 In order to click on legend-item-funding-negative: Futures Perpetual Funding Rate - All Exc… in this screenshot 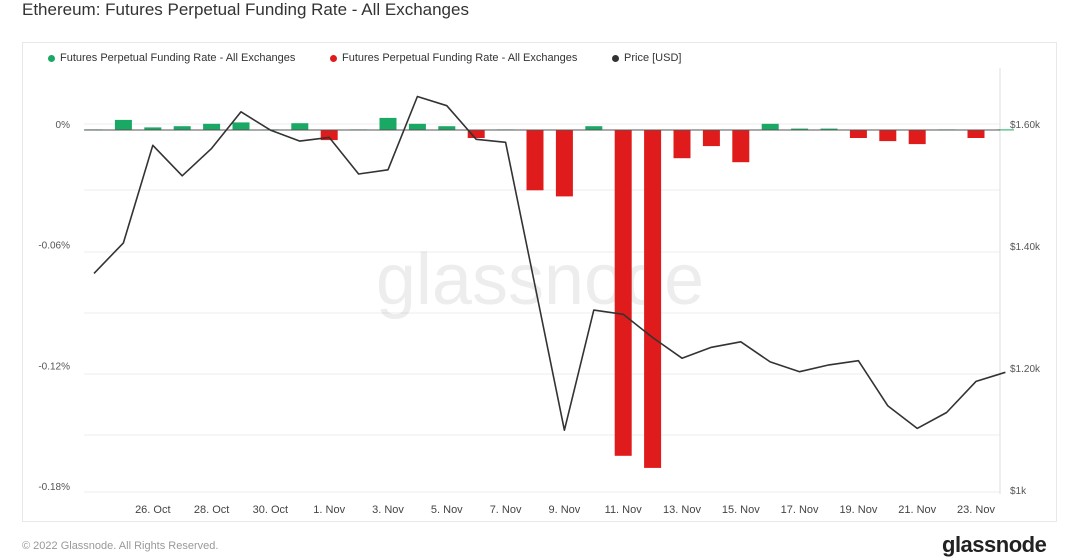, I will do `click(453, 58)`.